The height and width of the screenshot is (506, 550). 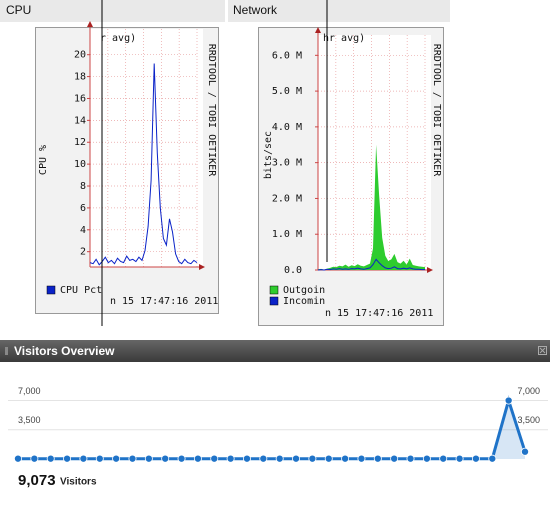 I want to click on legend-label: CPU Pct, so click(x=81, y=290).